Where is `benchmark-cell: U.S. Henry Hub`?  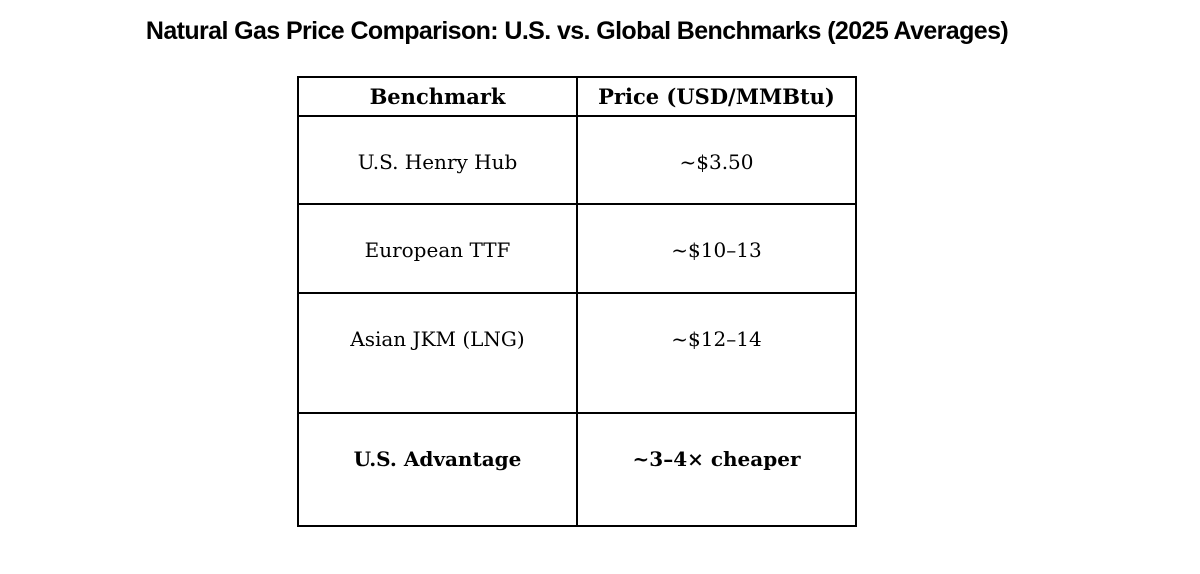
benchmark-cell: U.S. Henry Hub is located at coordinates (437, 160).